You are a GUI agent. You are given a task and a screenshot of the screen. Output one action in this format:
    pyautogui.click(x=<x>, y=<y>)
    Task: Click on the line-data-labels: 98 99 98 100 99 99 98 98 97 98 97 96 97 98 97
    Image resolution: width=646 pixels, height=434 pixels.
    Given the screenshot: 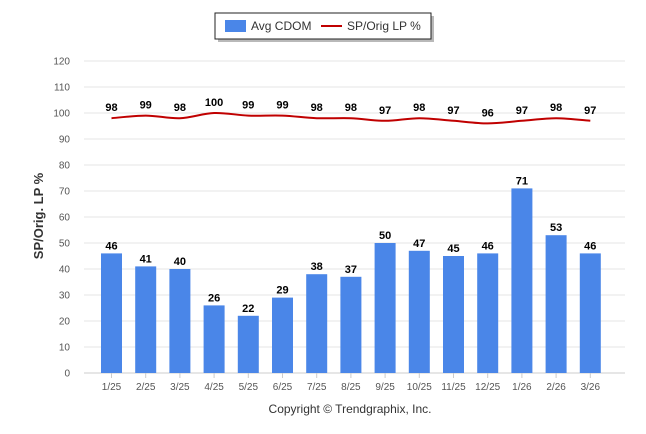 What is the action you would take?
    pyautogui.click(x=350, y=108)
    